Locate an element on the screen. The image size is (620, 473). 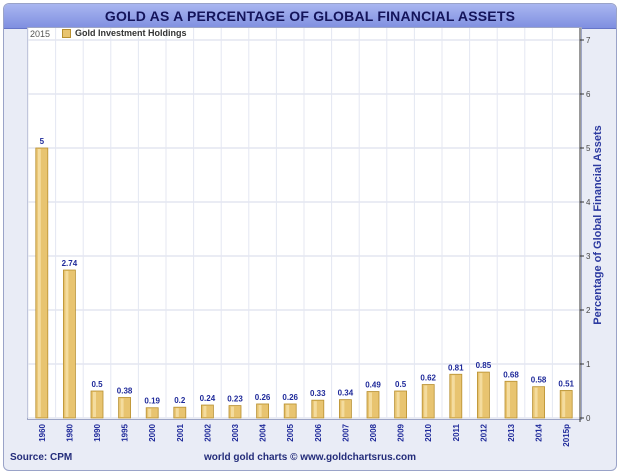
data-label: 0.51 is located at coordinates (566, 383).